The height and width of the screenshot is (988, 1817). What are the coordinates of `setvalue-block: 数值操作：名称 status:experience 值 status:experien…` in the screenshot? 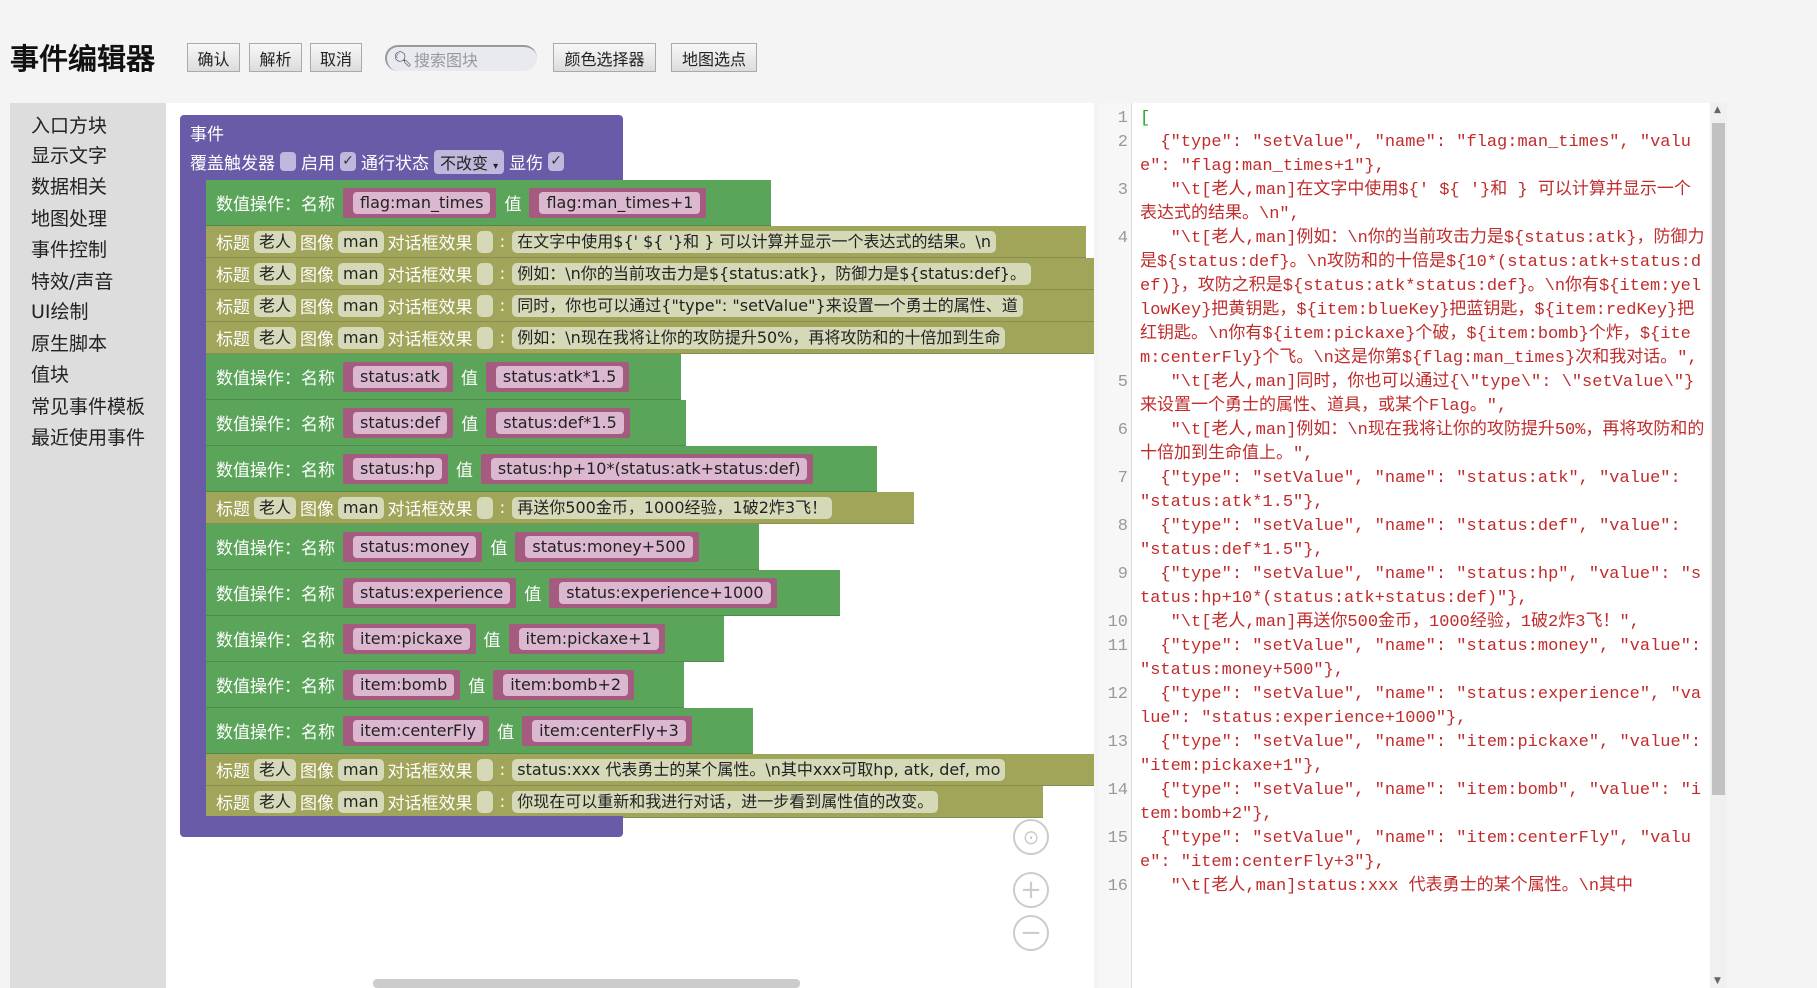 It's located at (523, 593).